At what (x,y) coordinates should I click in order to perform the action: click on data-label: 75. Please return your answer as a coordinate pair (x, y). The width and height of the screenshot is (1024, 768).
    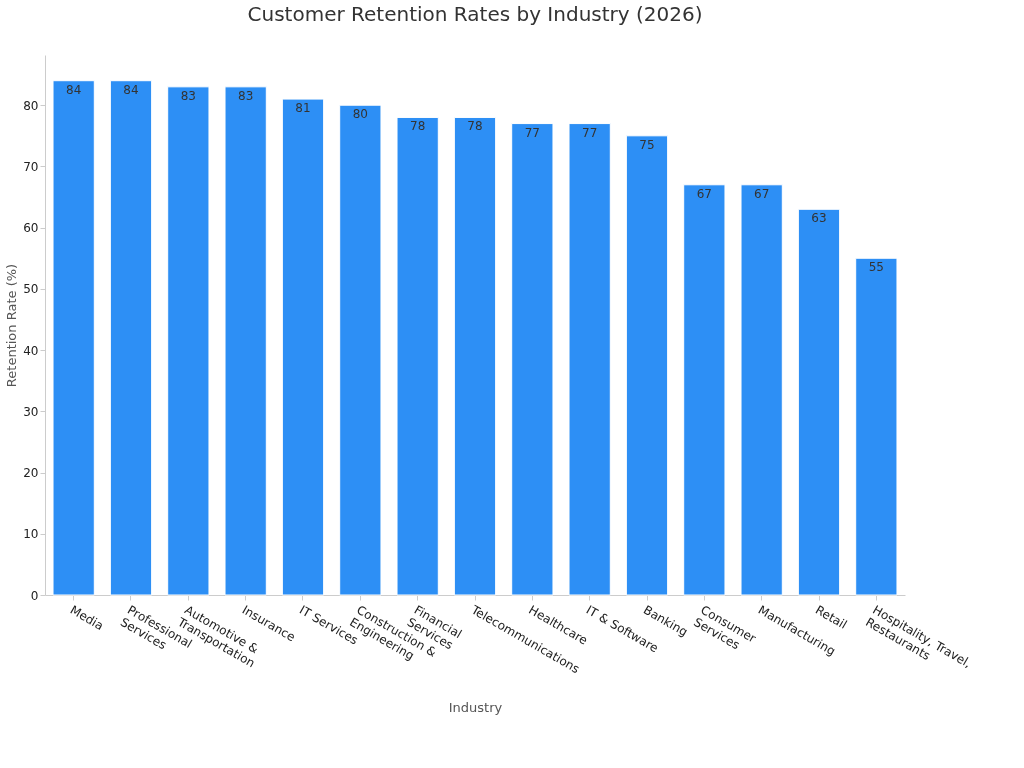
    Looking at the image, I should click on (647, 144).